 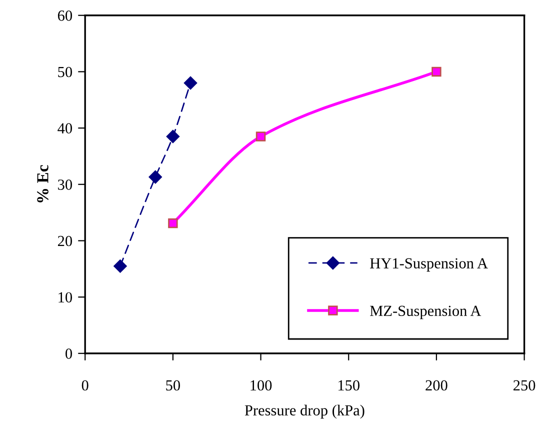 What do you see at coordinates (525, 385) in the screenshot?
I see `x-tick-label: 250` at bounding box center [525, 385].